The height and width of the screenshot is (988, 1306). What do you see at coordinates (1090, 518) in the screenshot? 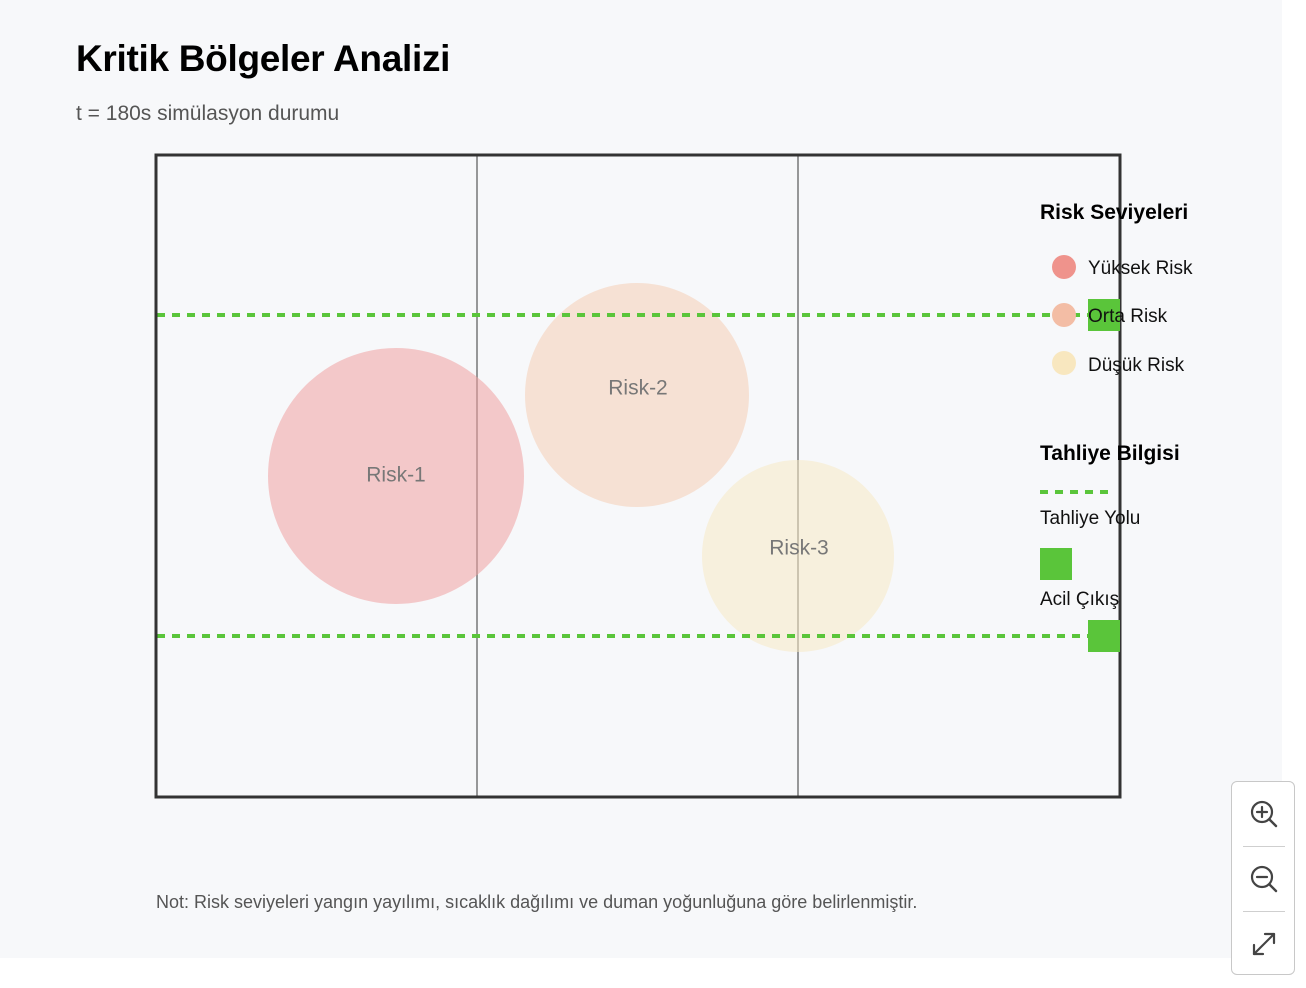
I see `legend-evac-path-label: Tahliye Yolu` at bounding box center [1090, 518].